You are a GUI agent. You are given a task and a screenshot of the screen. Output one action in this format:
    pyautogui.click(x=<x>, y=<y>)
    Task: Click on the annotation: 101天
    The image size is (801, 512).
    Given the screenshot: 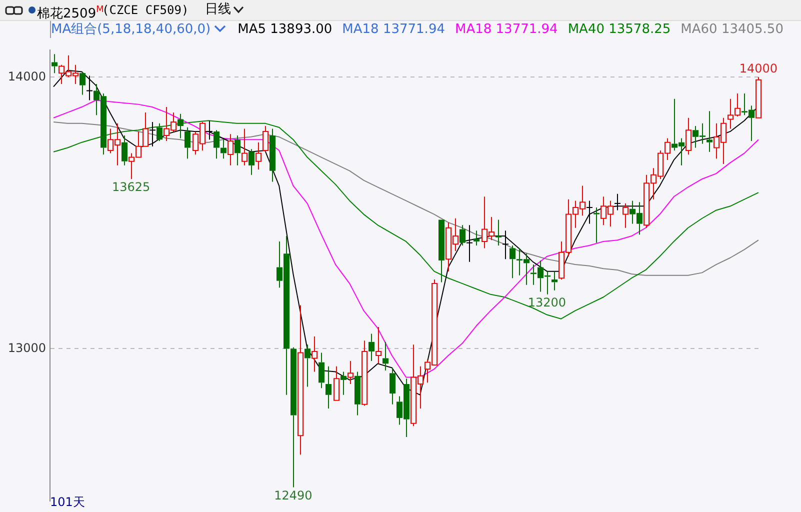 What is the action you would take?
    pyautogui.click(x=67, y=502)
    